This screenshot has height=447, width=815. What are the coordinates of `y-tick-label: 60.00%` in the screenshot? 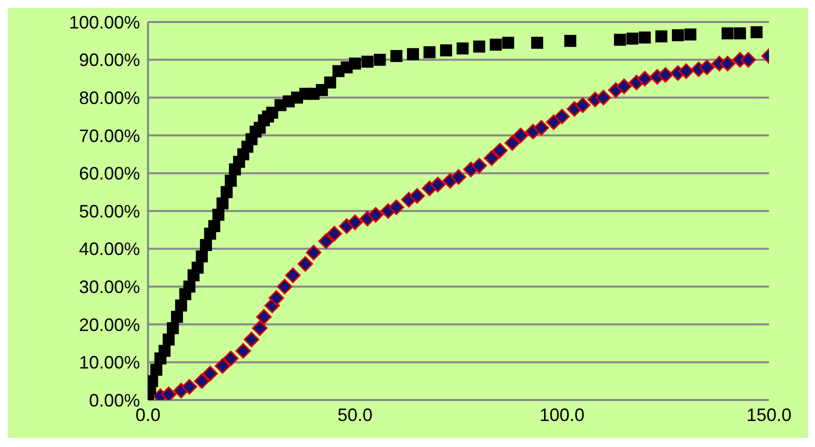 It's located at (109, 174).